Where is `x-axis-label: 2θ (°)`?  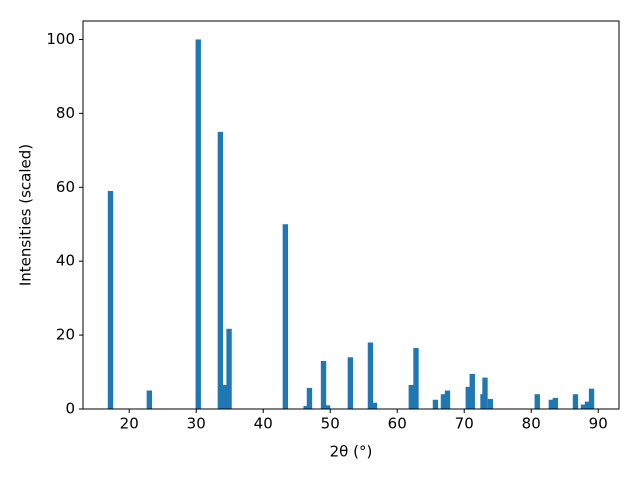
x-axis-label: 2θ (°) is located at coordinates (351, 452).